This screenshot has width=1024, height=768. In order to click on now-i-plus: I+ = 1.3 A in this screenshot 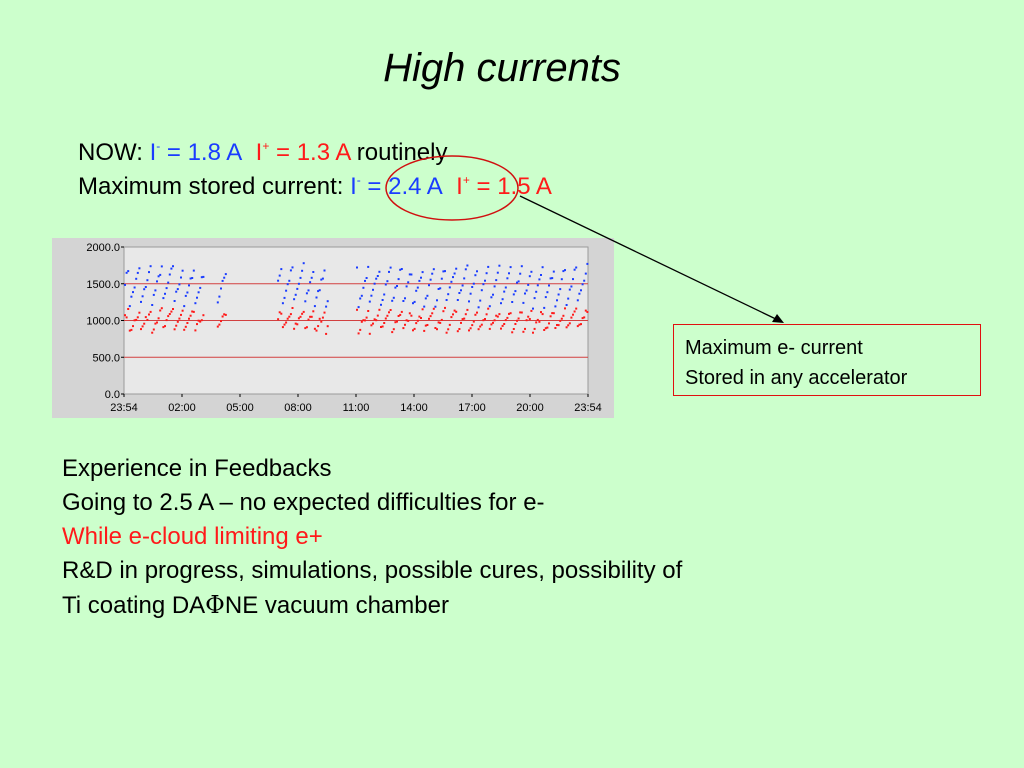, I will do `click(303, 152)`.